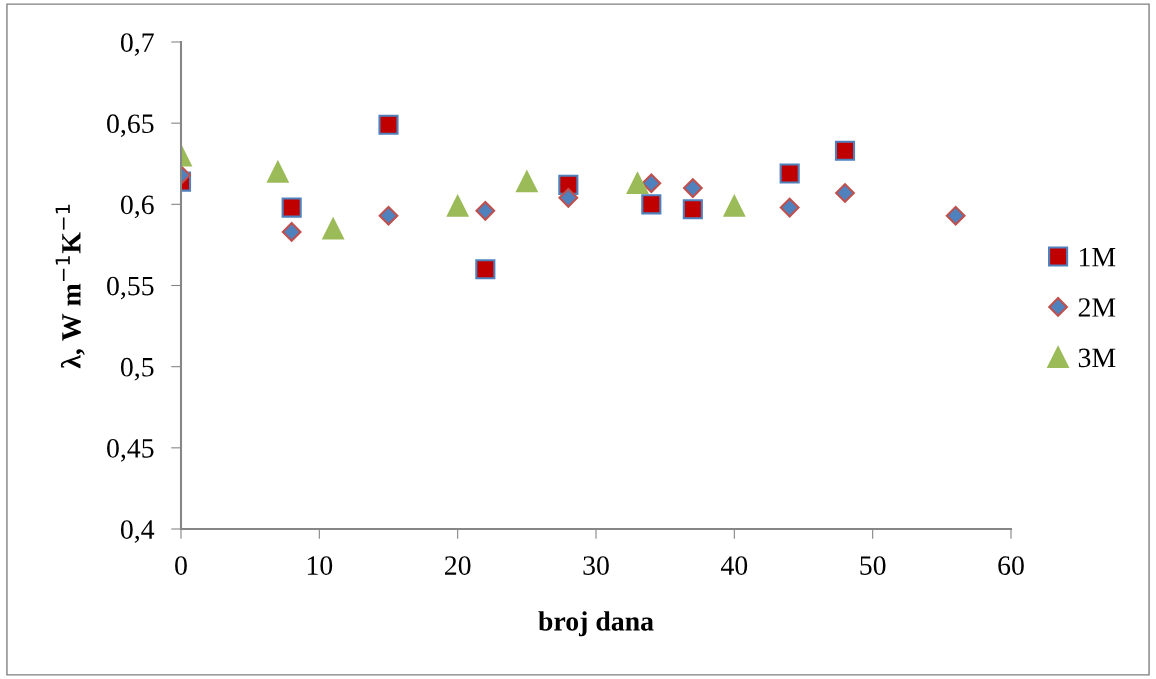 Image resolution: width=1156 pixels, height=679 pixels. What do you see at coordinates (1097, 307) in the screenshot?
I see `legend-label: 2M` at bounding box center [1097, 307].